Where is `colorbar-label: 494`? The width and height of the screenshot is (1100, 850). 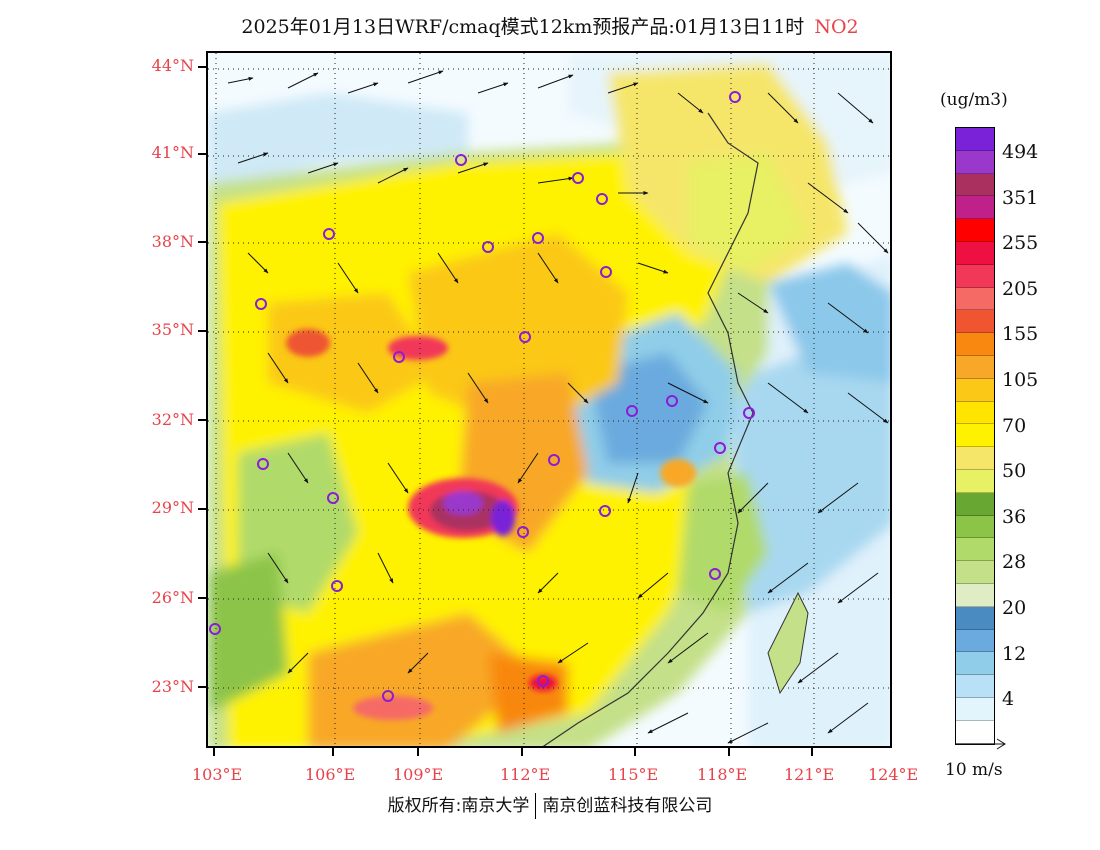 colorbar-label: 494 is located at coordinates (1020, 152).